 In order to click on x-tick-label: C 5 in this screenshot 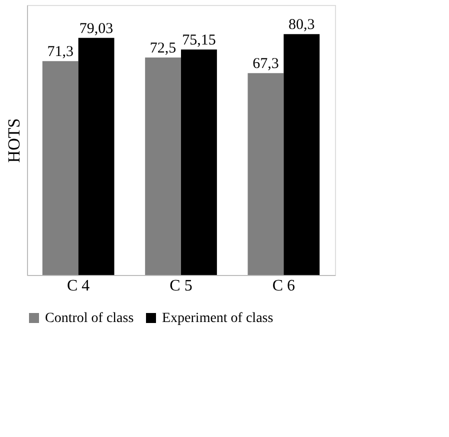, I will do `click(181, 286)`.